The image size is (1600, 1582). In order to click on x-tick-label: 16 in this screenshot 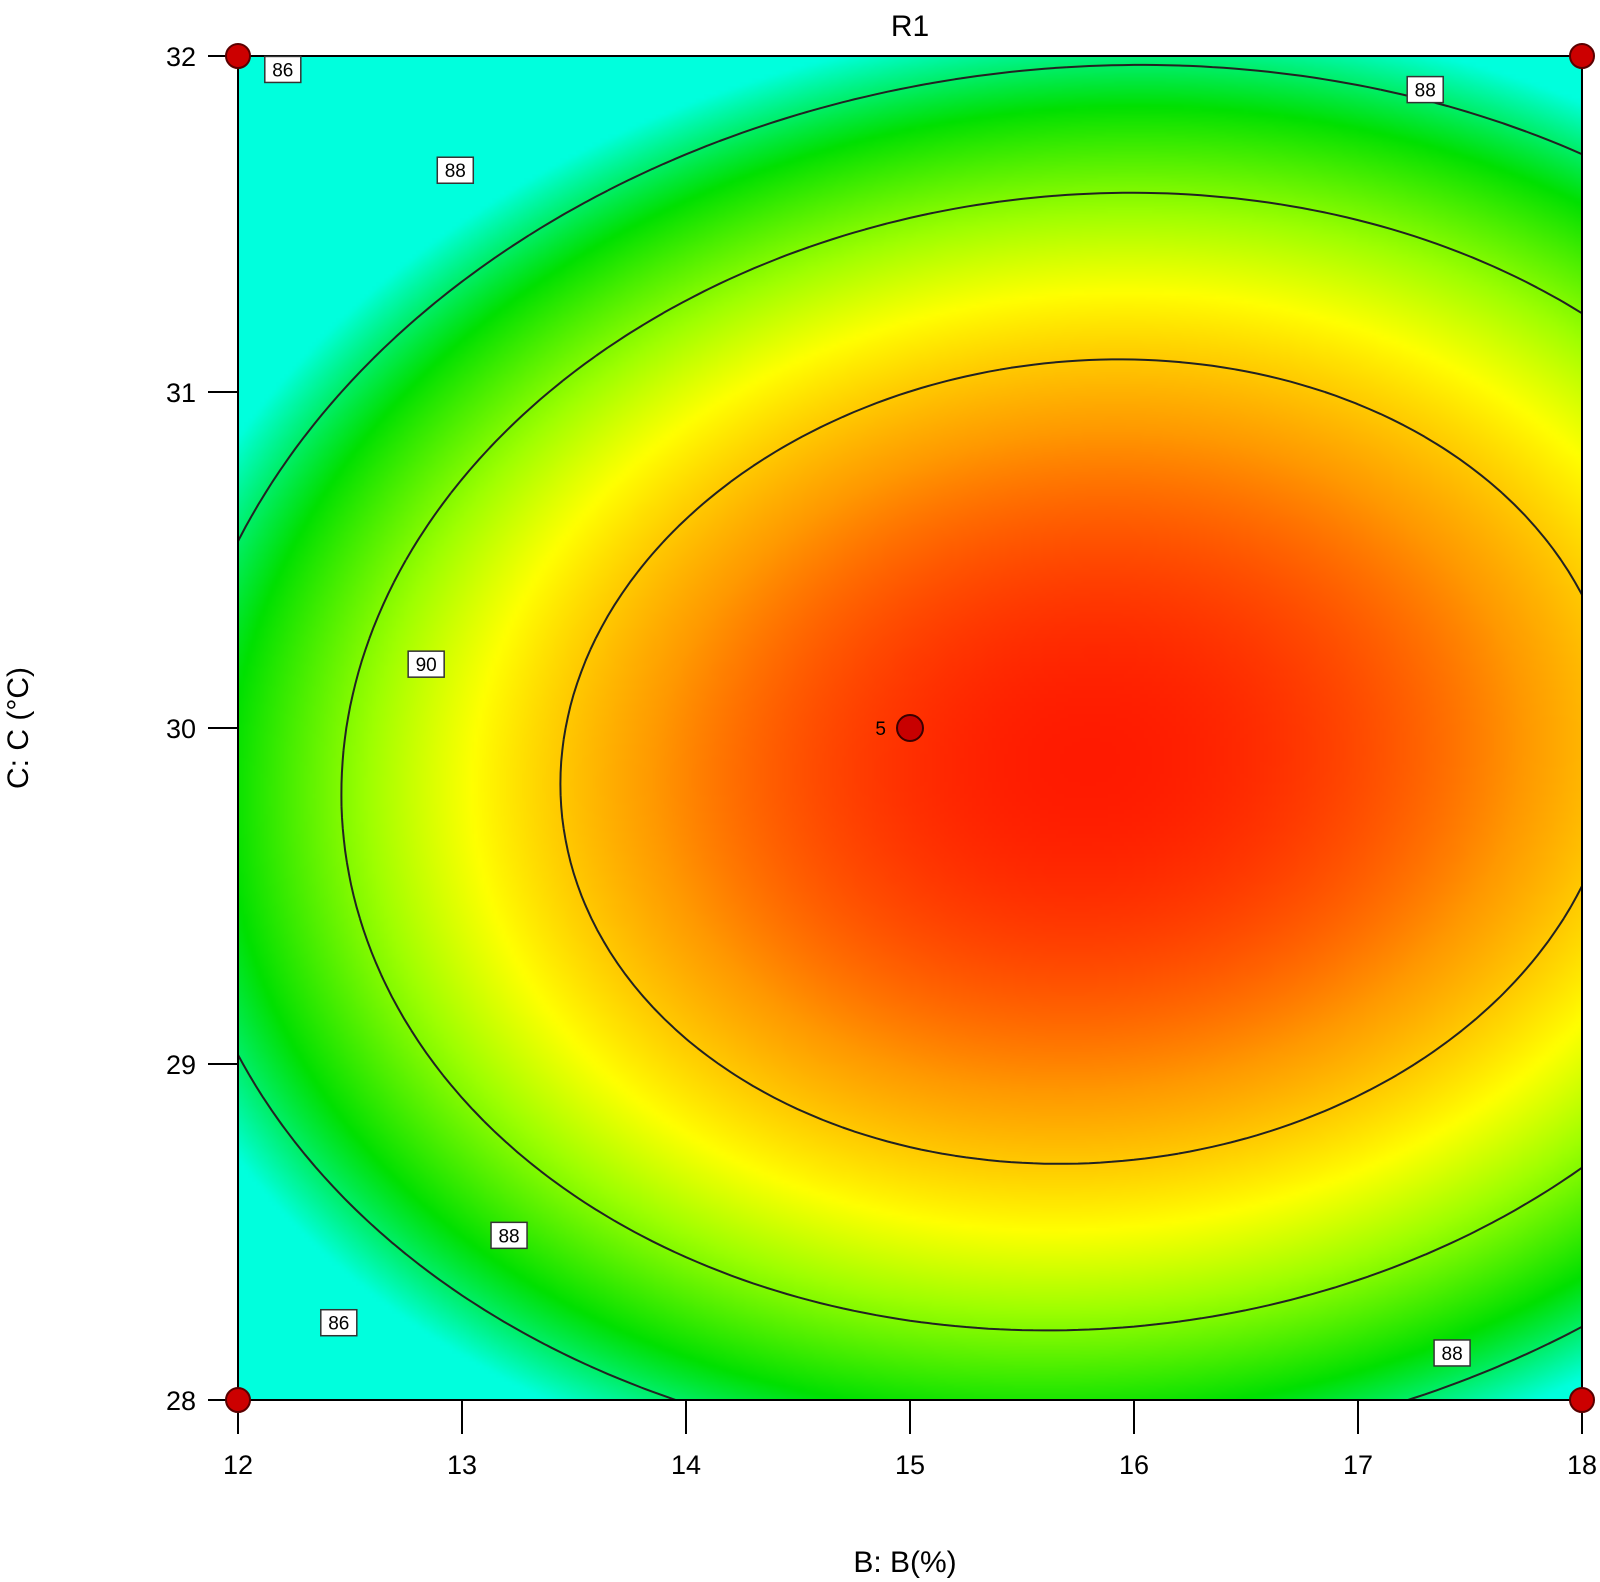, I will do `click(1134, 1465)`.